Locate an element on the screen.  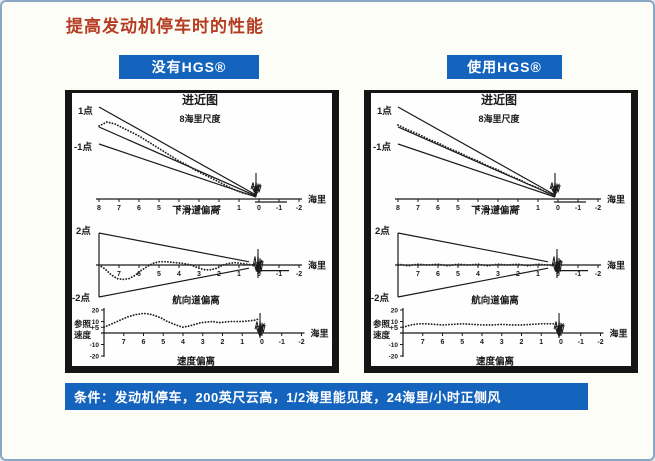
svg-text: +5 is located at coordinates (393, 327).